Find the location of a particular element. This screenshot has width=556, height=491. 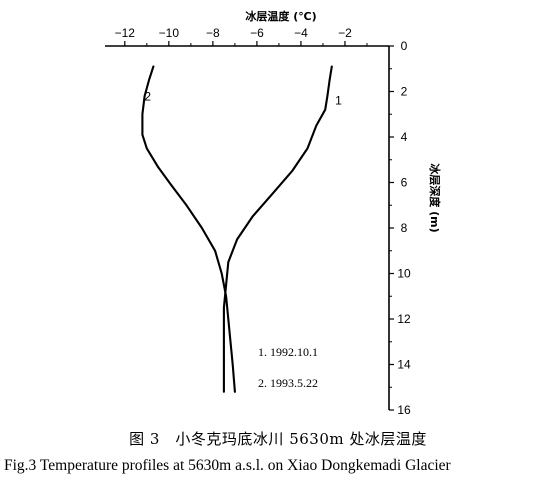

x-tick-label: −10 is located at coordinates (169, 33).